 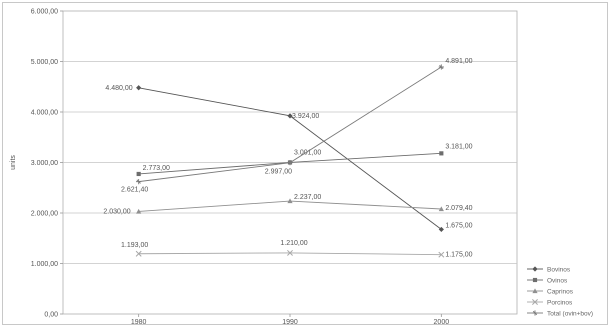 I want to click on data-label: 1.210,00, so click(x=293, y=243).